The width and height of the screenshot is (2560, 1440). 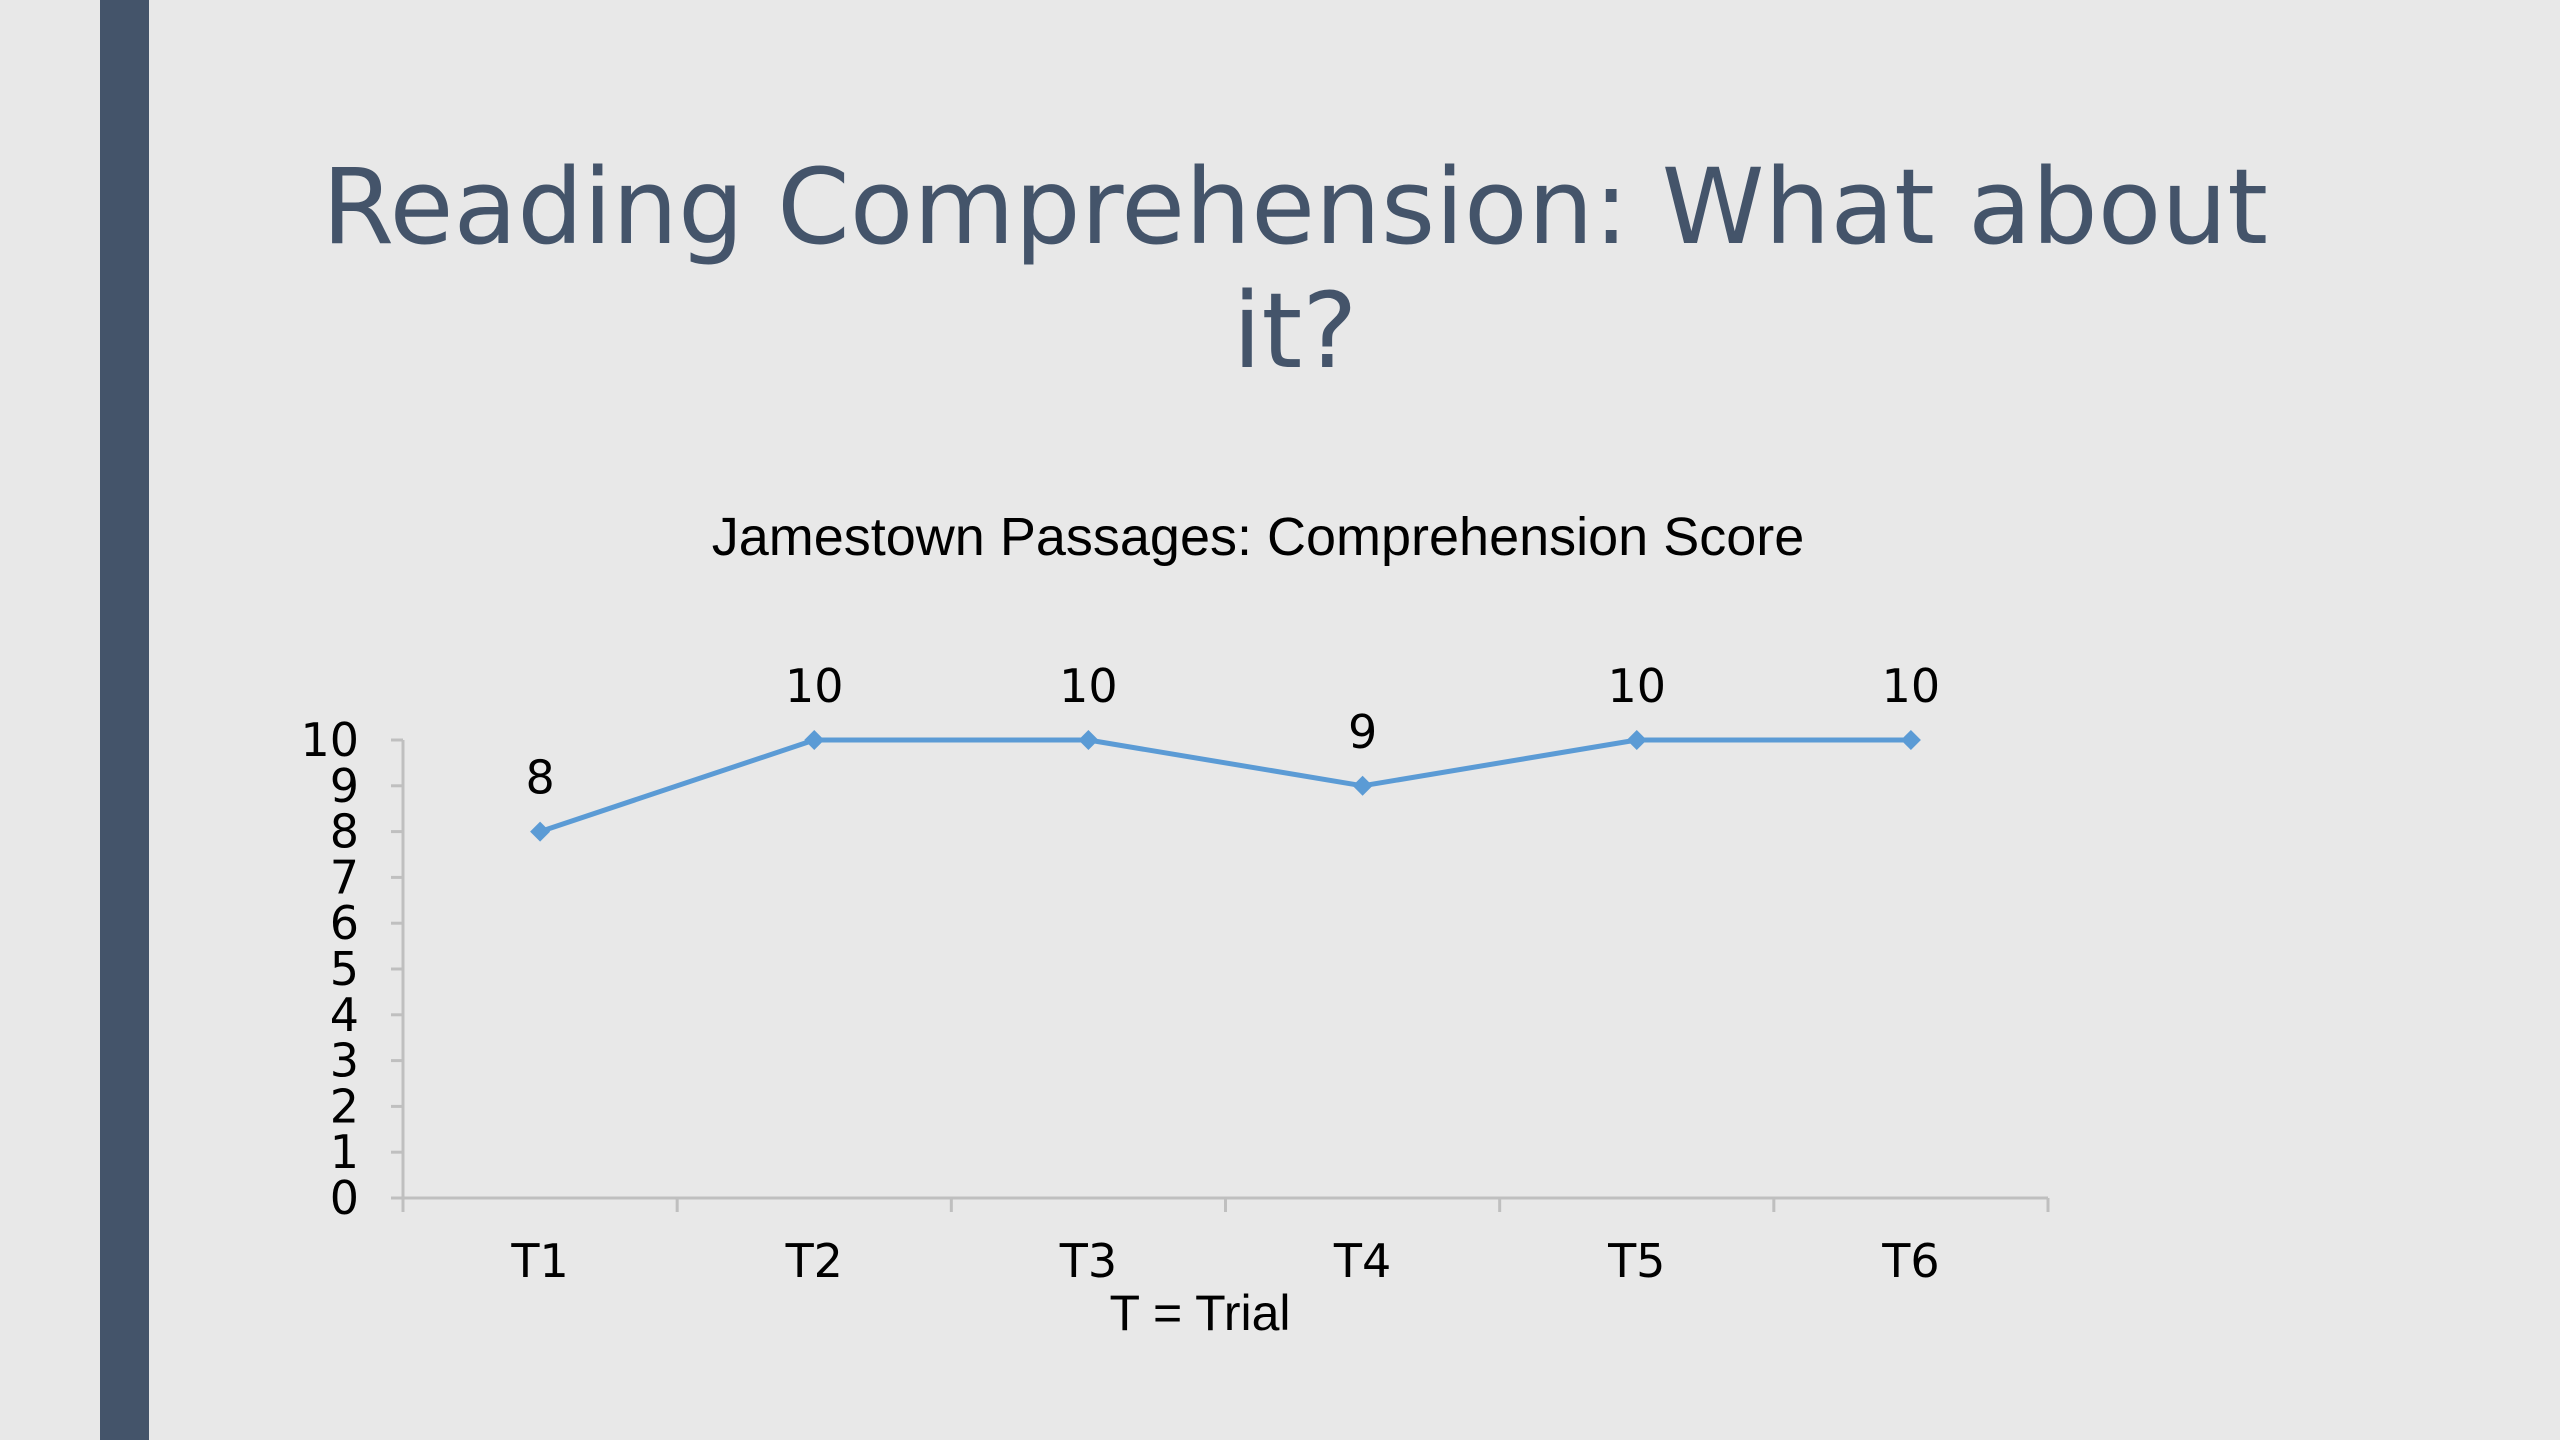 What do you see at coordinates (1362, 732) in the screenshot?
I see `data-label: 9` at bounding box center [1362, 732].